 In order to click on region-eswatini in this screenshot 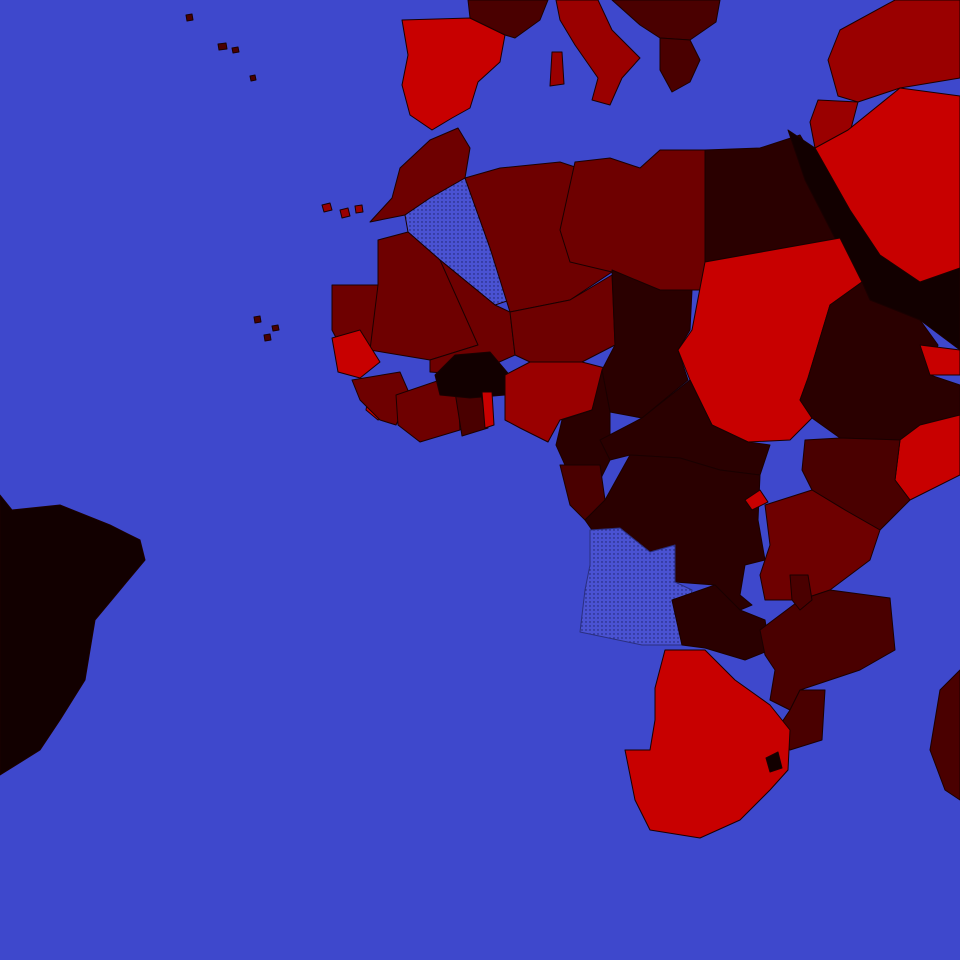, I will do `click(774, 762)`.